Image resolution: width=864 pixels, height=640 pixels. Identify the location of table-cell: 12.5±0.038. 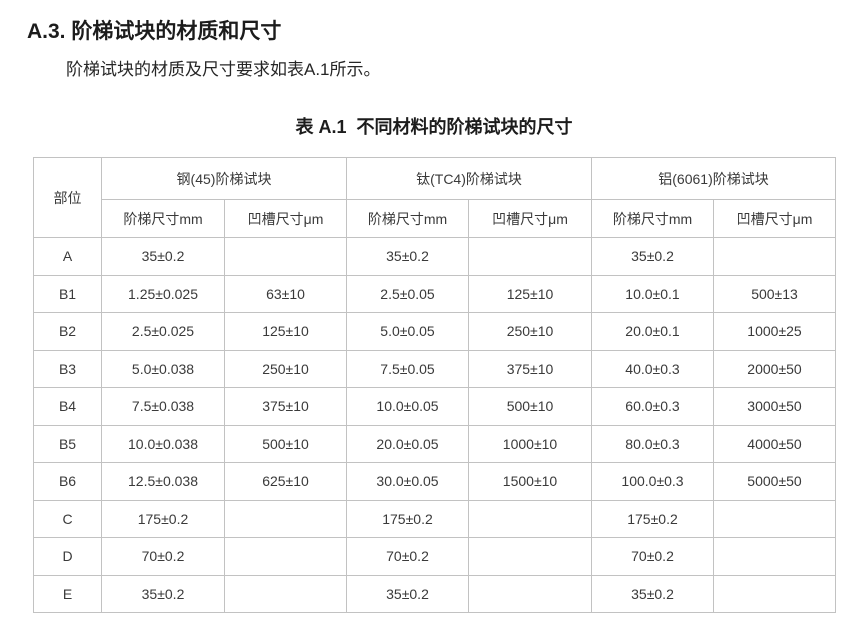
(163, 481).